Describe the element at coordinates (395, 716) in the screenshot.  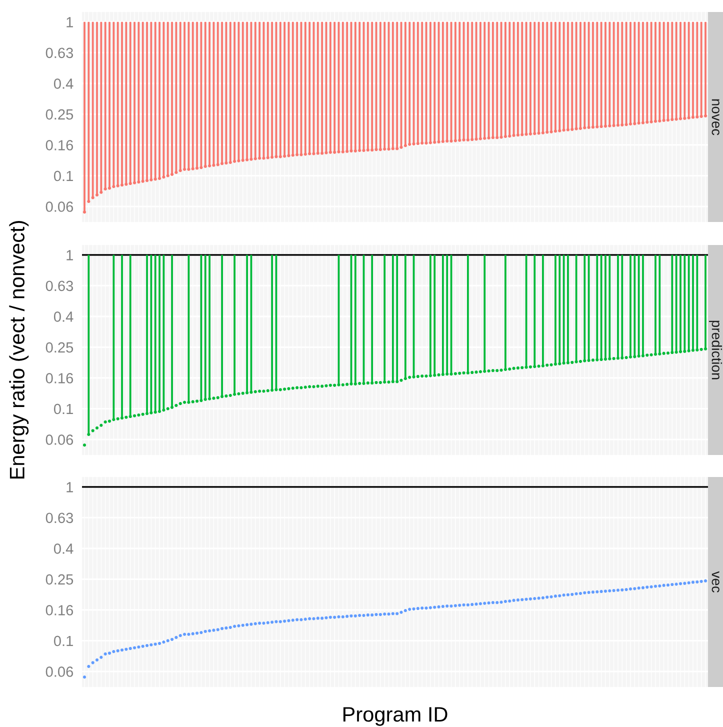
I see `x-axis-title: Program ID` at that location.